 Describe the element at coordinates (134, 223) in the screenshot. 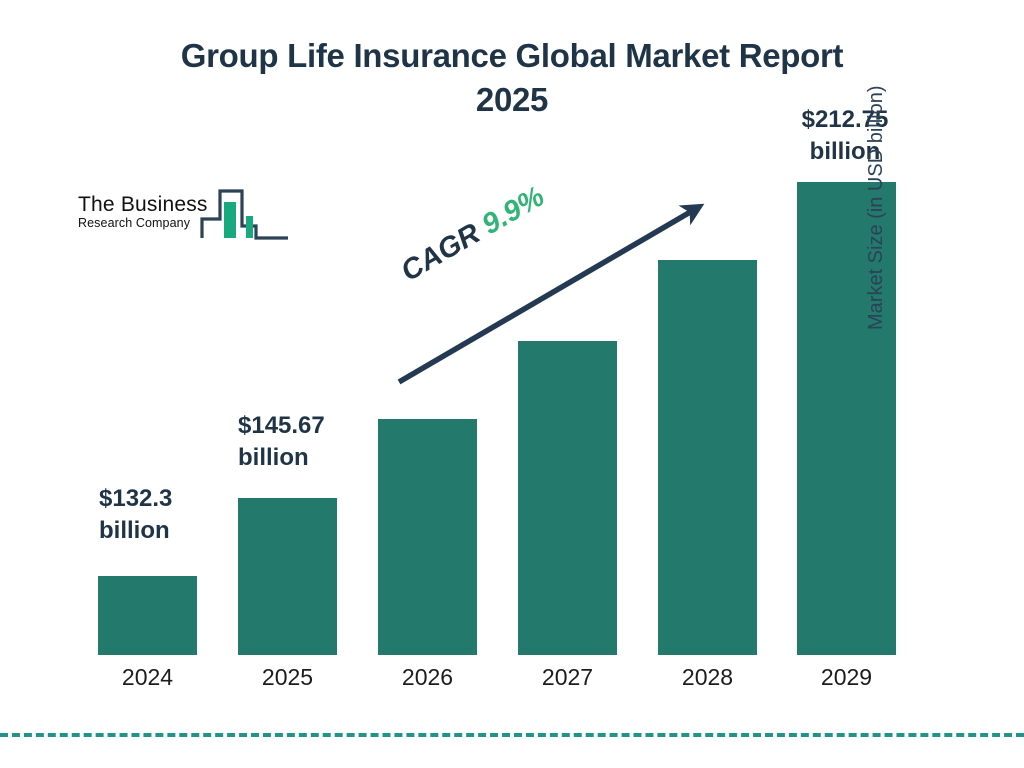

I see `company-logo-line-2: Research Company` at that location.